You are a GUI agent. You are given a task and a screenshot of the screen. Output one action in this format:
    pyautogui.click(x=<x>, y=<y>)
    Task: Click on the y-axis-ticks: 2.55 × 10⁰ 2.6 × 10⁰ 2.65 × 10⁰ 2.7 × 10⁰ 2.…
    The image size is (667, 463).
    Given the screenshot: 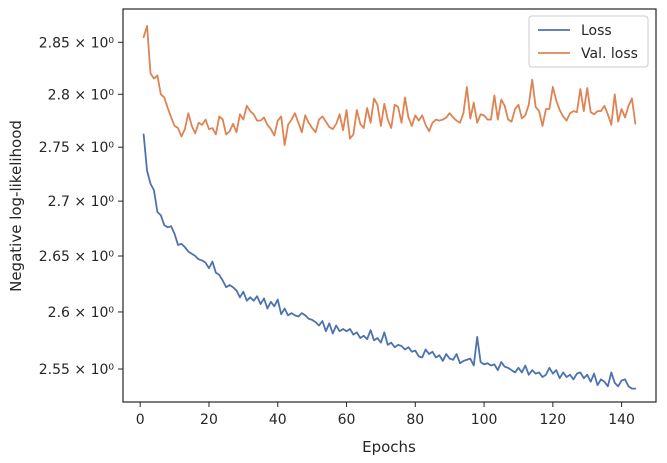 What is the action you would take?
    pyautogui.click(x=81, y=206)
    